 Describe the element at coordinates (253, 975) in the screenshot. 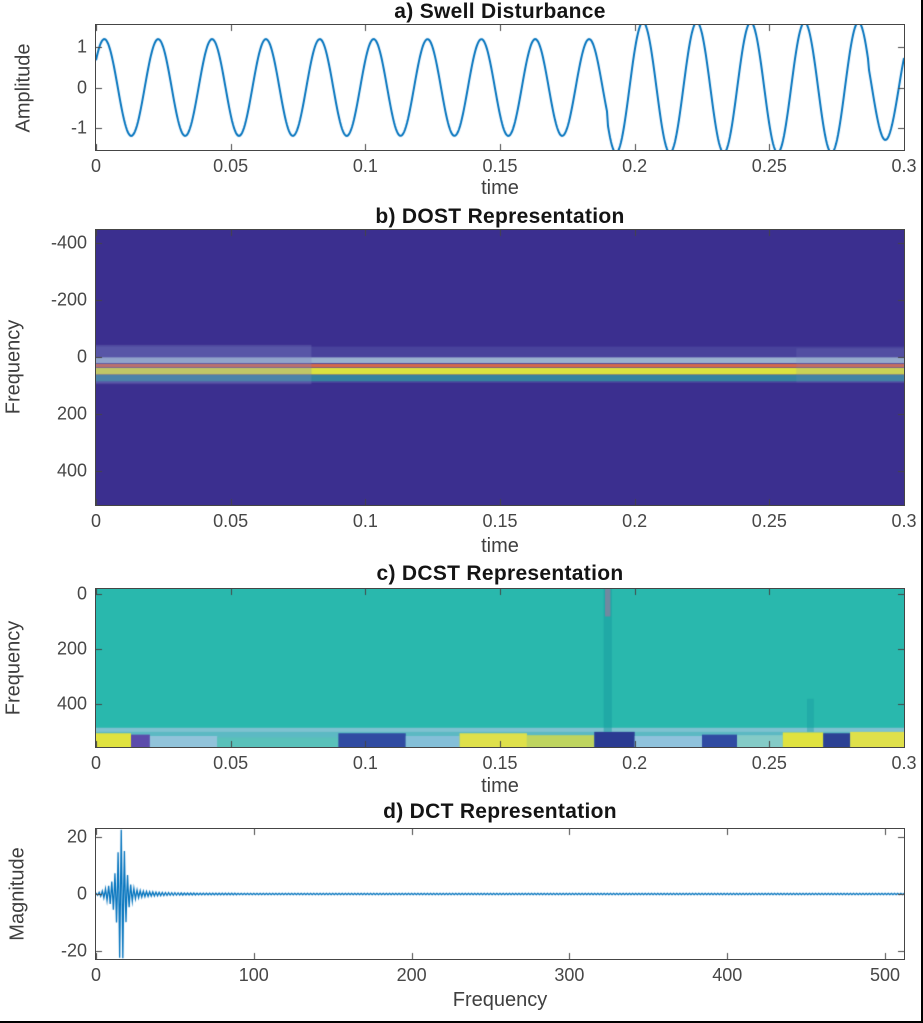

I see `x-tick-label: 100` at that location.